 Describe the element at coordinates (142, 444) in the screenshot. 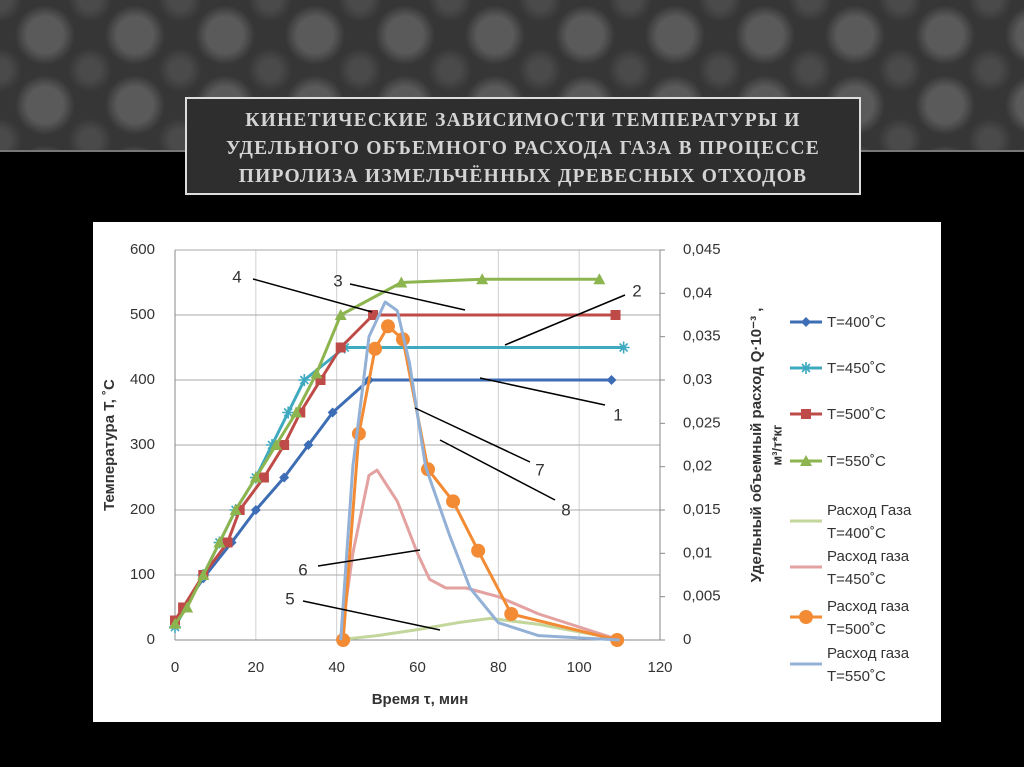

I see `y-tick-label: 300` at that location.